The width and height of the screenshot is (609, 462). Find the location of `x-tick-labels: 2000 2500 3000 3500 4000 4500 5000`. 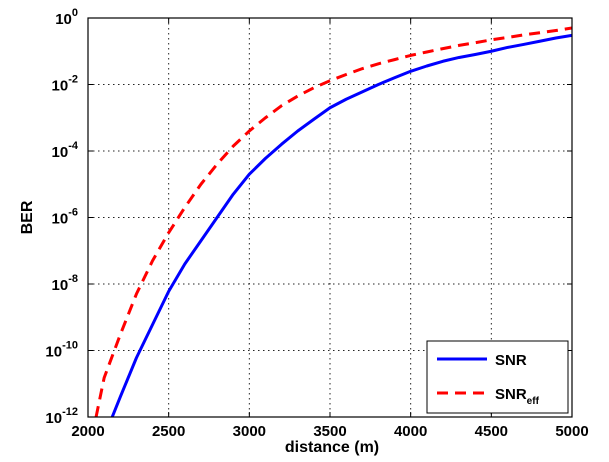

x-tick-labels: 2000 2500 3000 3500 4000 4500 5000 is located at coordinates (329, 431).